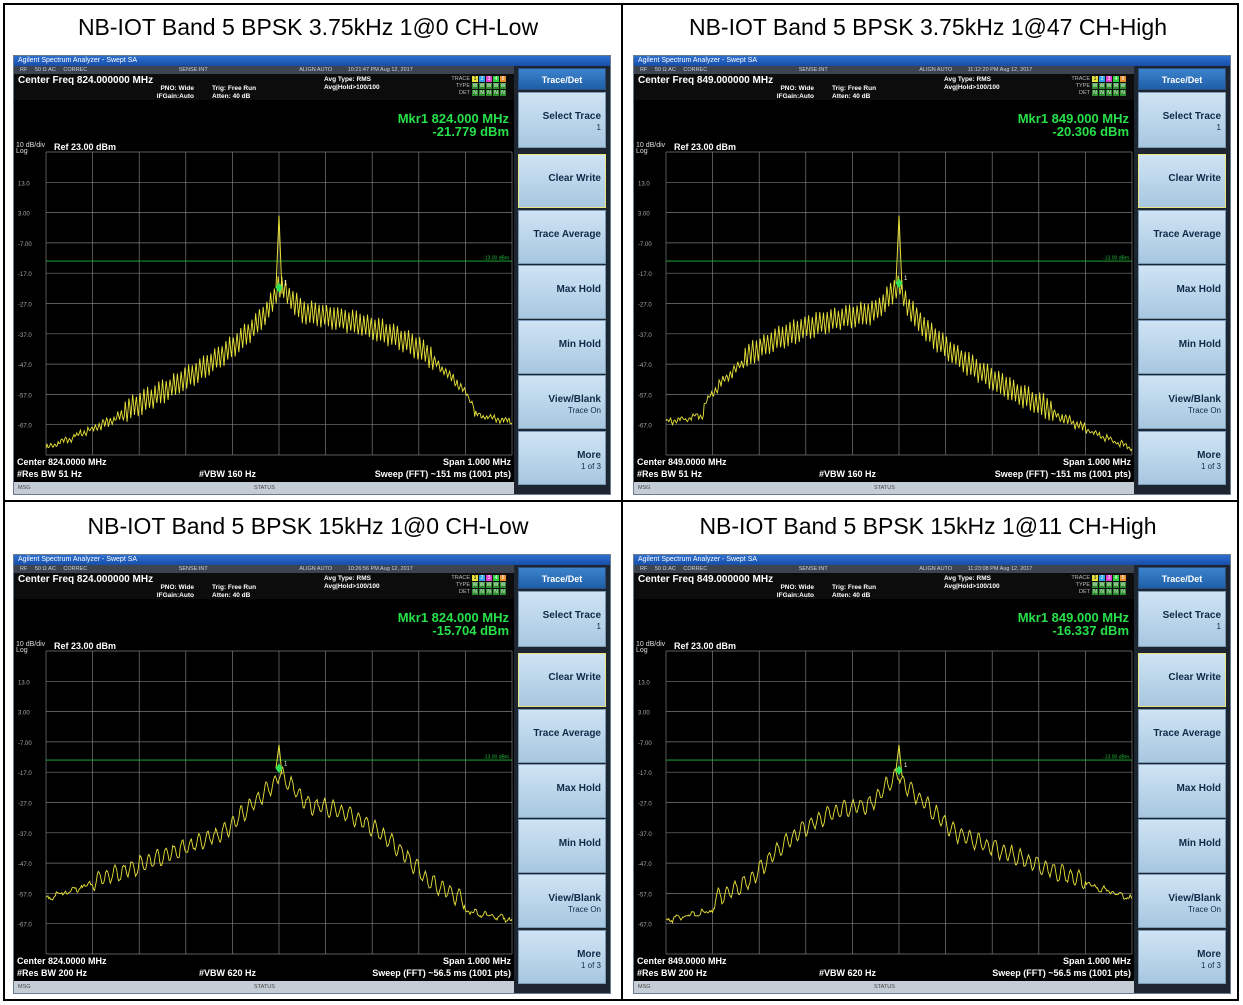 Image resolution: width=1243 pixels, height=1005 pixels. What do you see at coordinates (651, 644) in the screenshot?
I see `scale-label: 10 dB/div` at bounding box center [651, 644].